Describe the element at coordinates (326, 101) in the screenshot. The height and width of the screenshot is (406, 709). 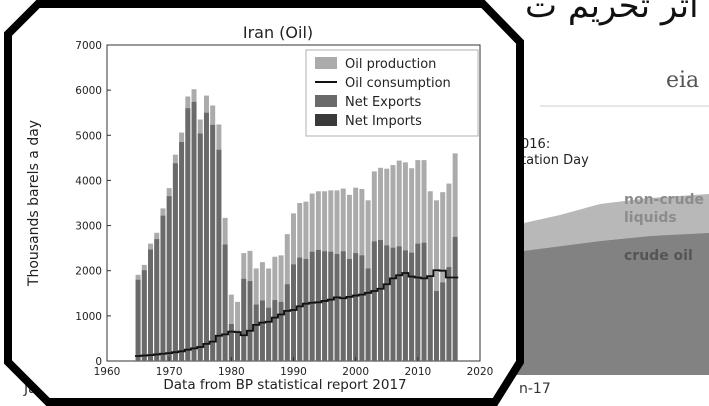
I see `legend-swatch-exports` at that location.